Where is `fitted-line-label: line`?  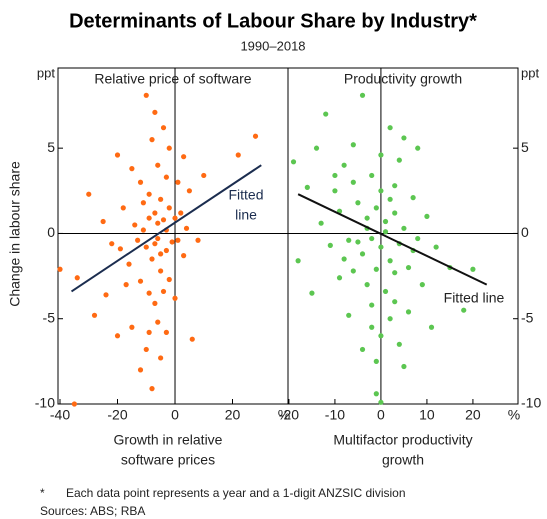
fitted-line-label: line is located at coordinates (246, 215).